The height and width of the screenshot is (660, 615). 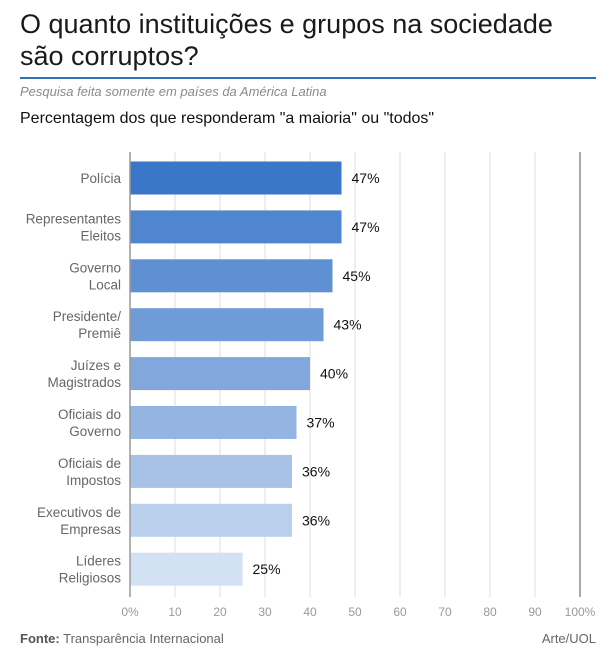 I want to click on category-label: Líderes, so click(x=98, y=561).